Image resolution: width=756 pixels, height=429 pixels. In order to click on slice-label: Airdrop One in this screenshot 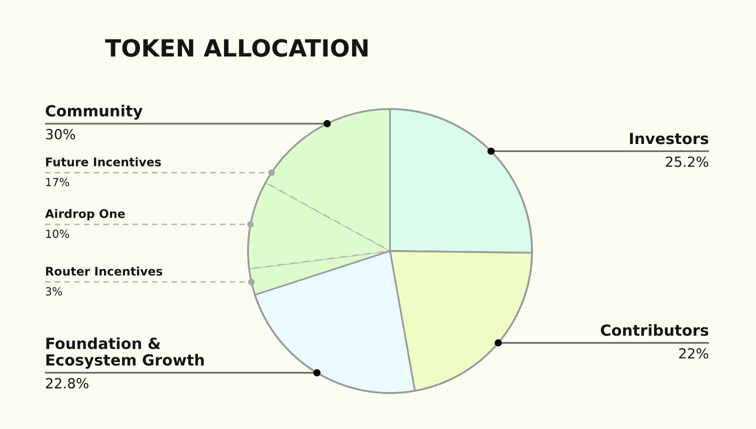, I will do `click(85, 214)`.